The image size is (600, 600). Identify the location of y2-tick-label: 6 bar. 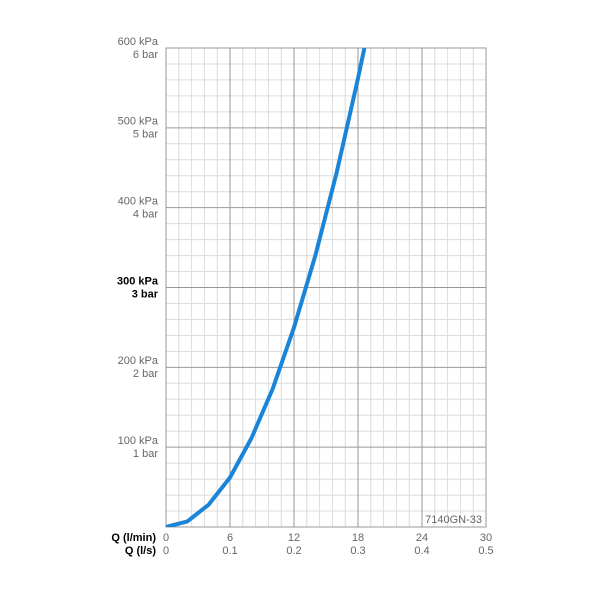
(145, 55).